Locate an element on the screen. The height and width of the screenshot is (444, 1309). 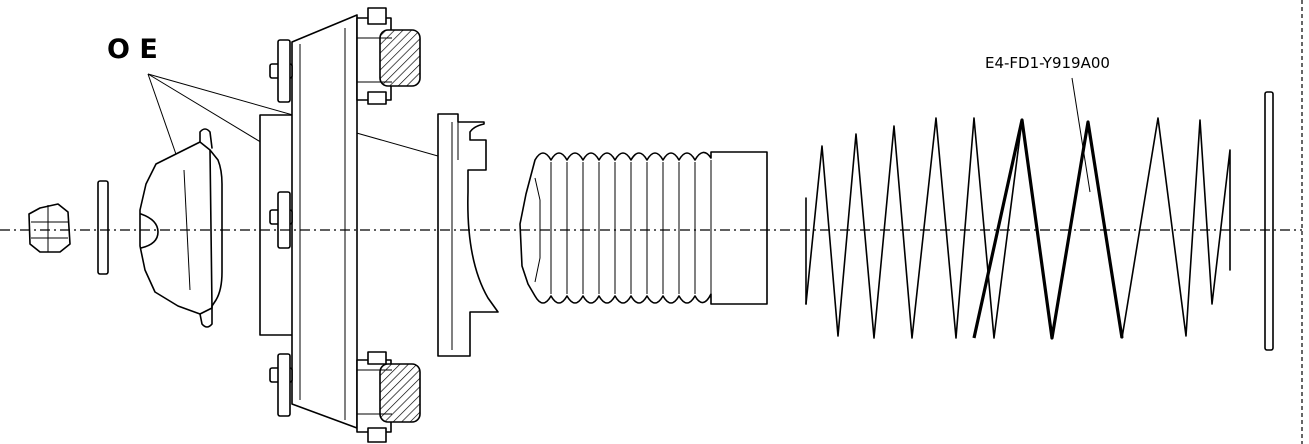
spring-seat is located at coordinates (468, 235).